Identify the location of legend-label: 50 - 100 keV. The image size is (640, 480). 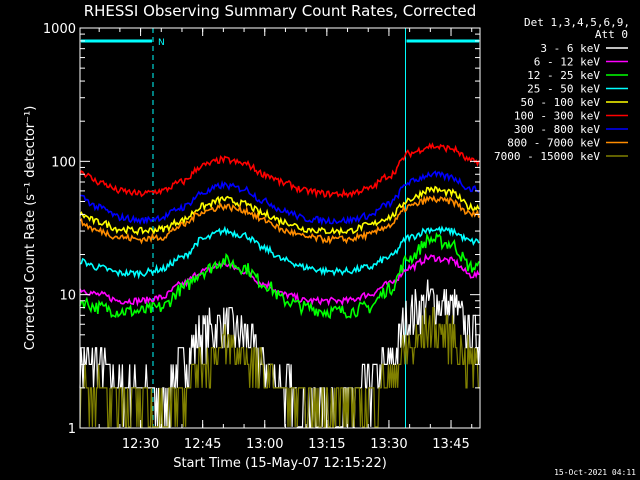
(561, 102).